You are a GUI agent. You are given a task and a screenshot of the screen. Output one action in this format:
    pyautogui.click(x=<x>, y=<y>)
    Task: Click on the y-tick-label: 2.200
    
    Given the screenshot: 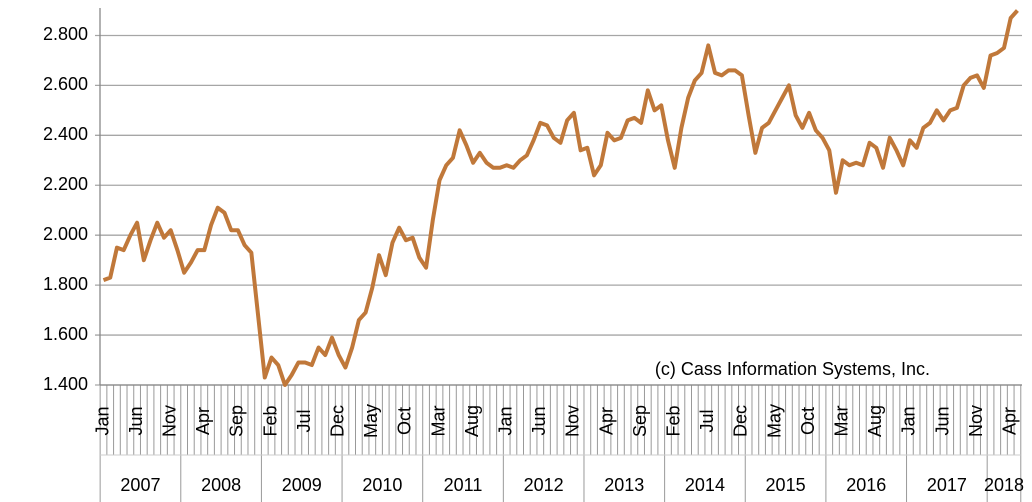 What is the action you would take?
    pyautogui.click(x=65, y=184)
    